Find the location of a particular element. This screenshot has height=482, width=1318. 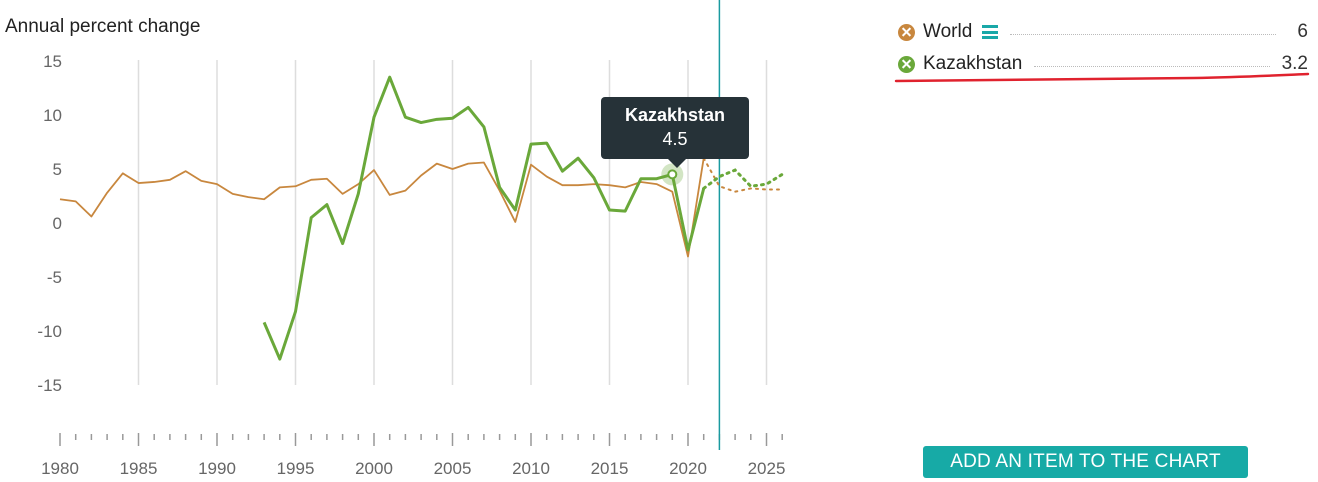

y-axis-title: Annual percent change is located at coordinates (103, 26).